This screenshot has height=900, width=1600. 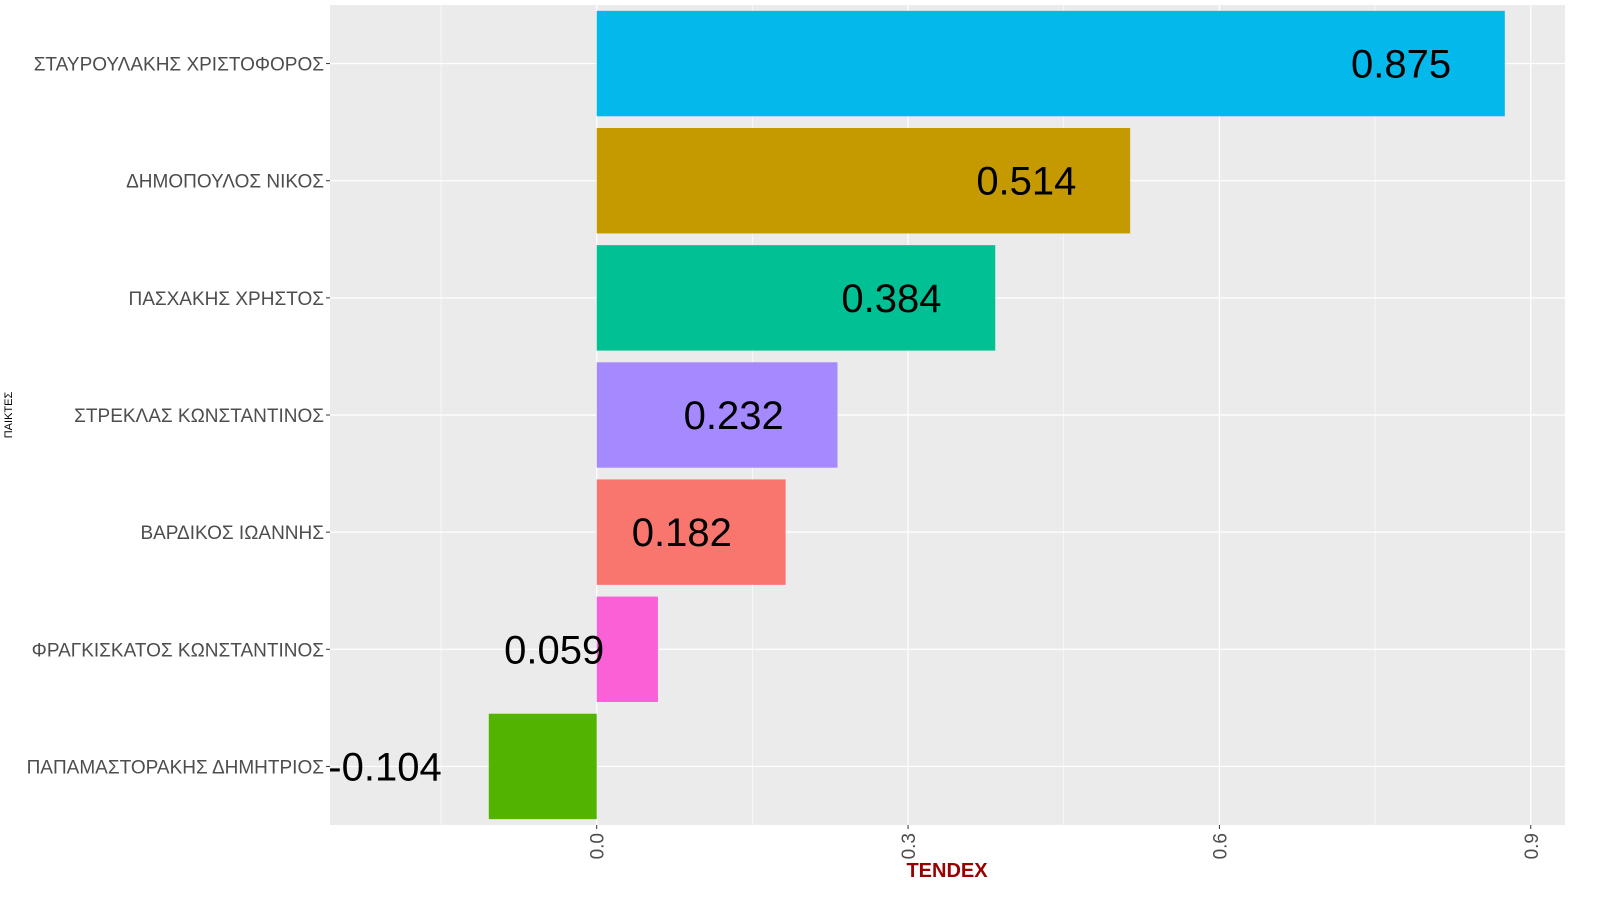 What do you see at coordinates (947, 871) in the screenshot?
I see `x-axis-title: TENDEX` at bounding box center [947, 871].